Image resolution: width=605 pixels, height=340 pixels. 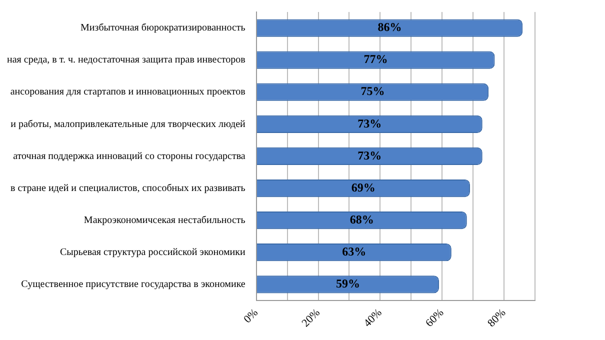 What do you see at coordinates (373, 318) in the screenshot?
I see `x-tick-label: 40%` at bounding box center [373, 318].